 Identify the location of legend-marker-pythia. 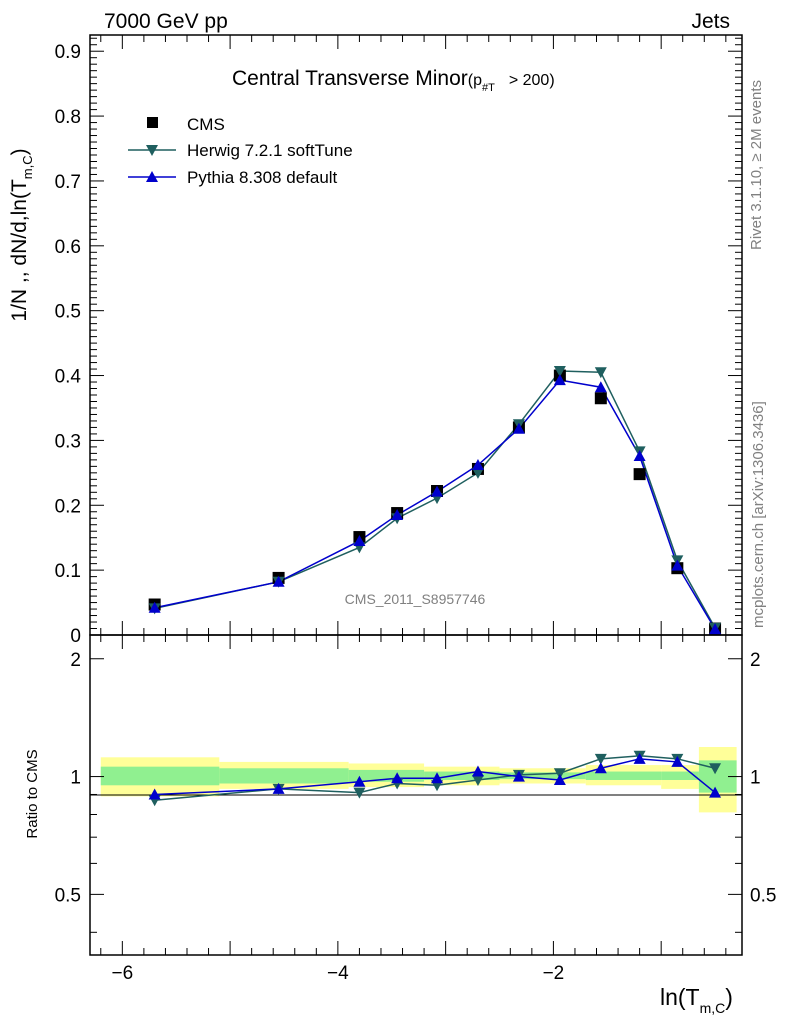
(152, 176).